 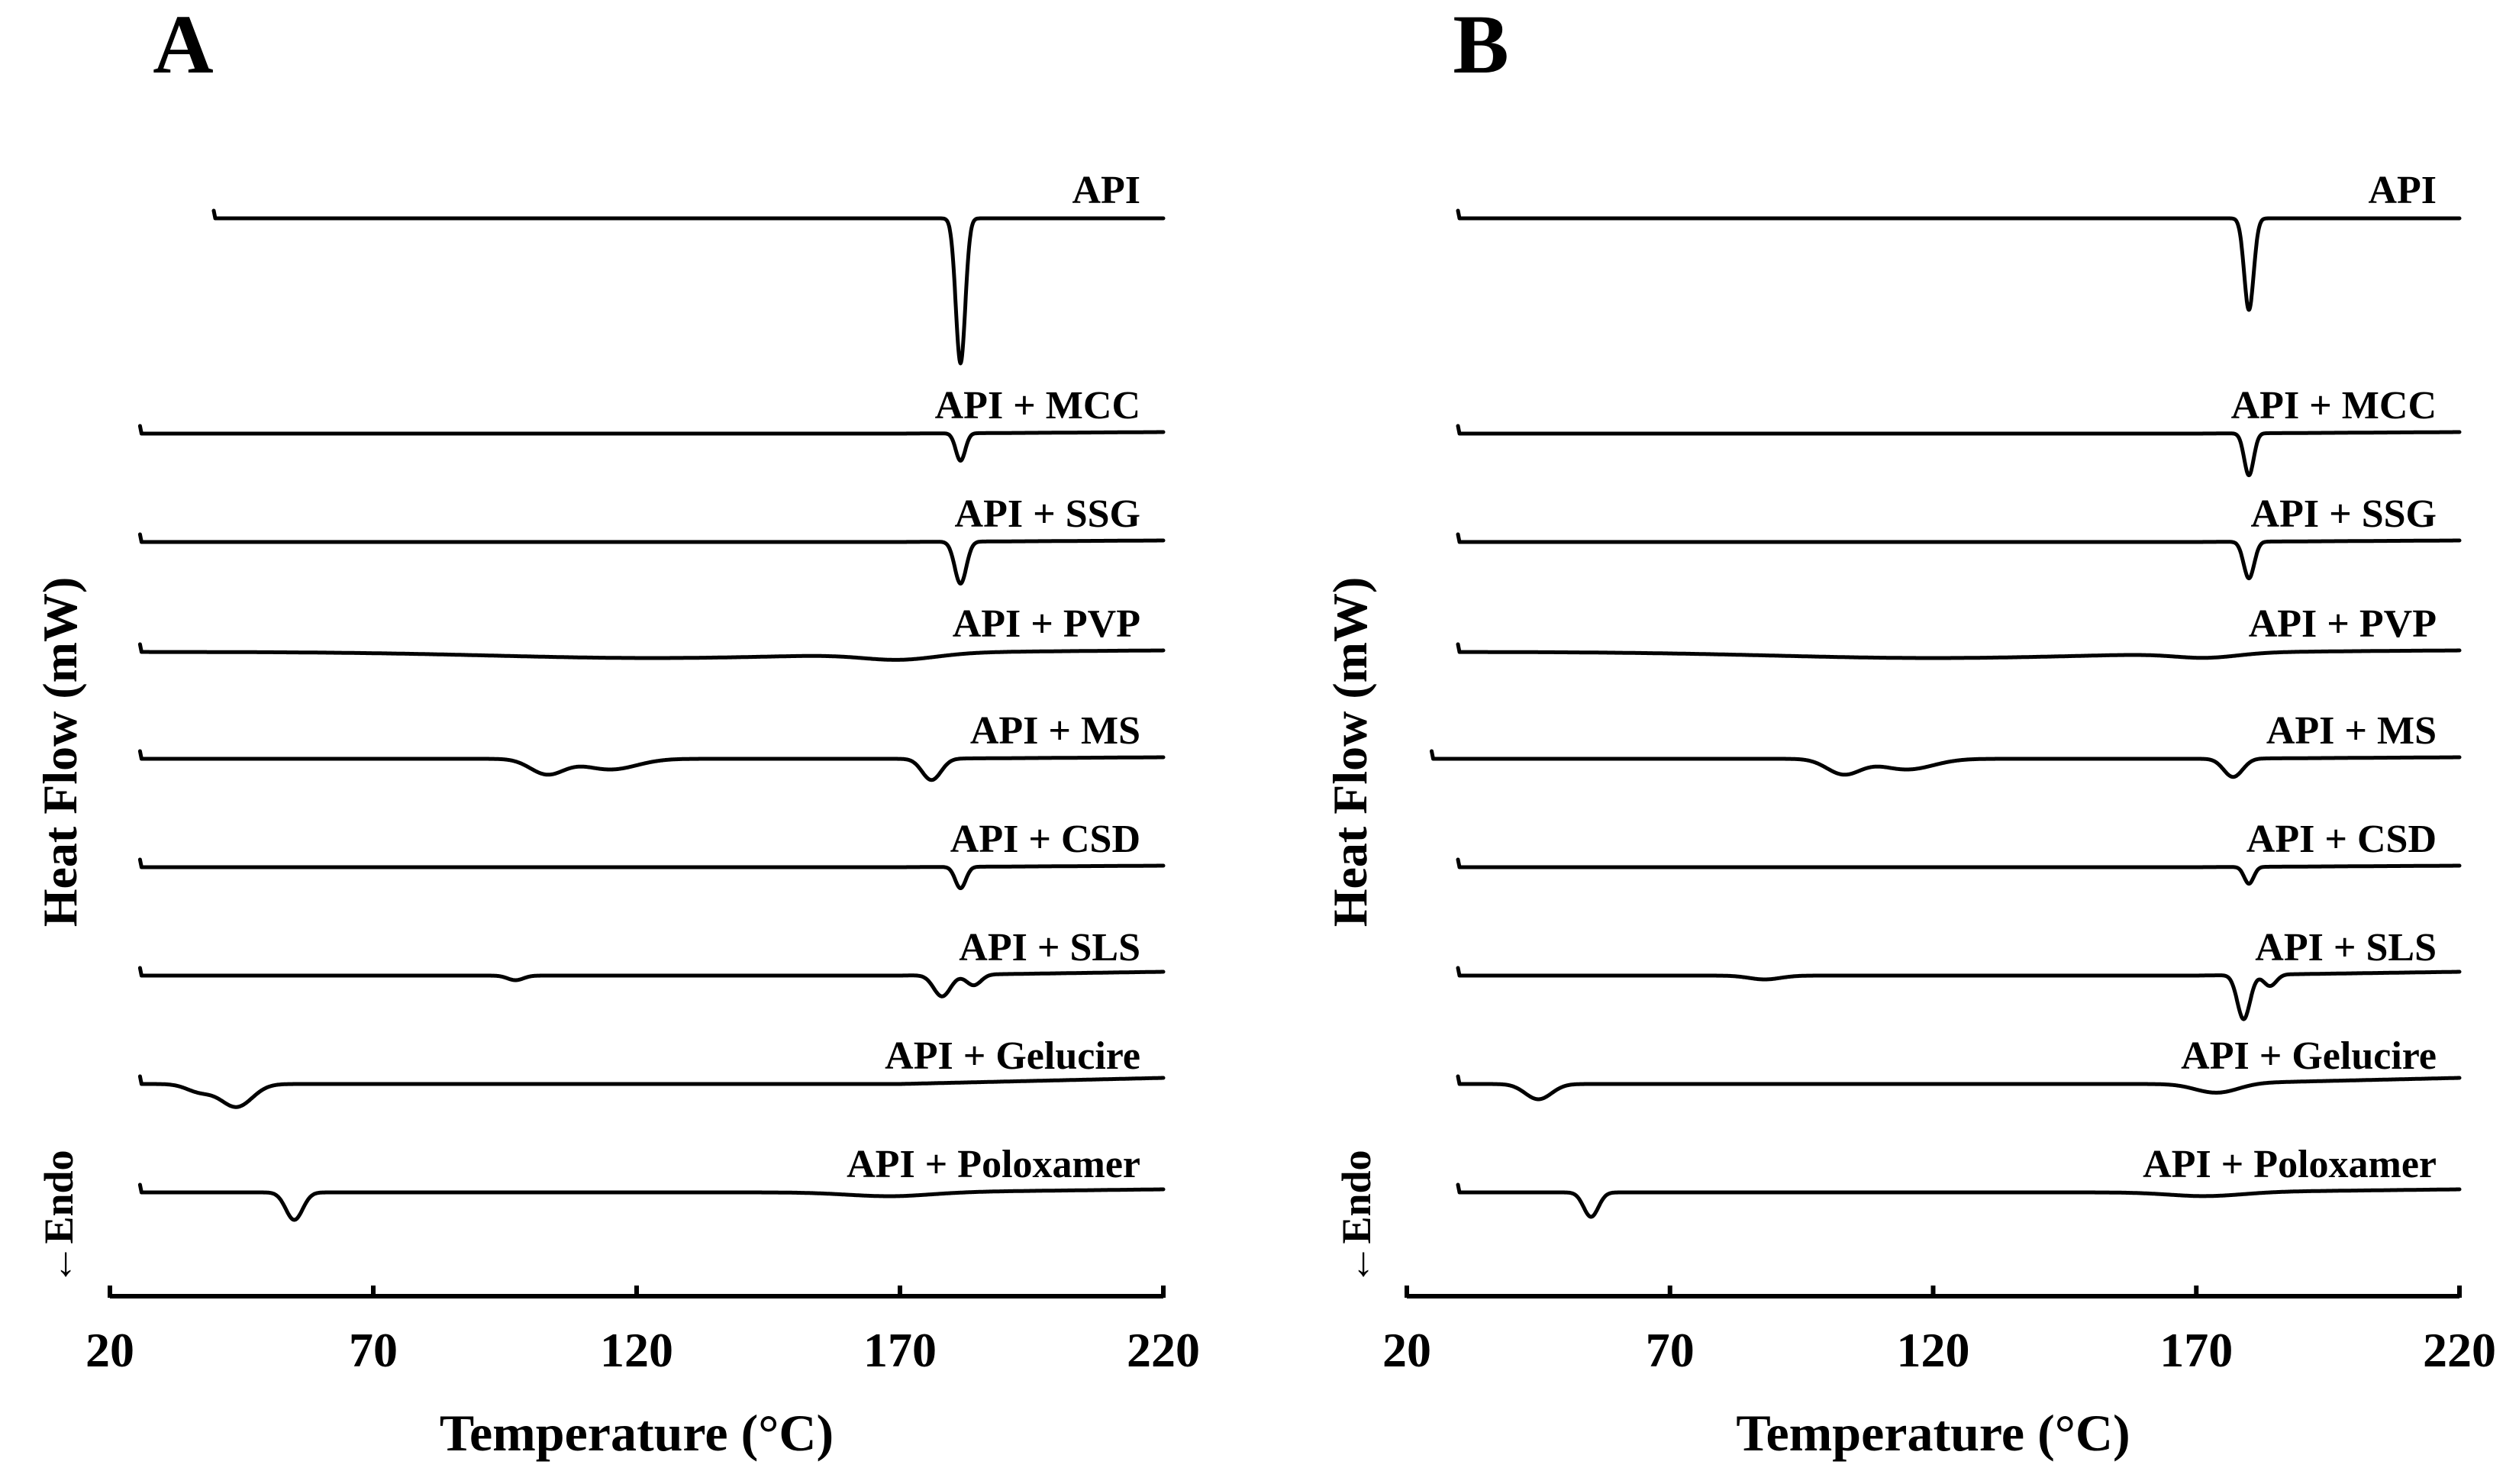 I want to click on panel-label: A, so click(x=183, y=45).